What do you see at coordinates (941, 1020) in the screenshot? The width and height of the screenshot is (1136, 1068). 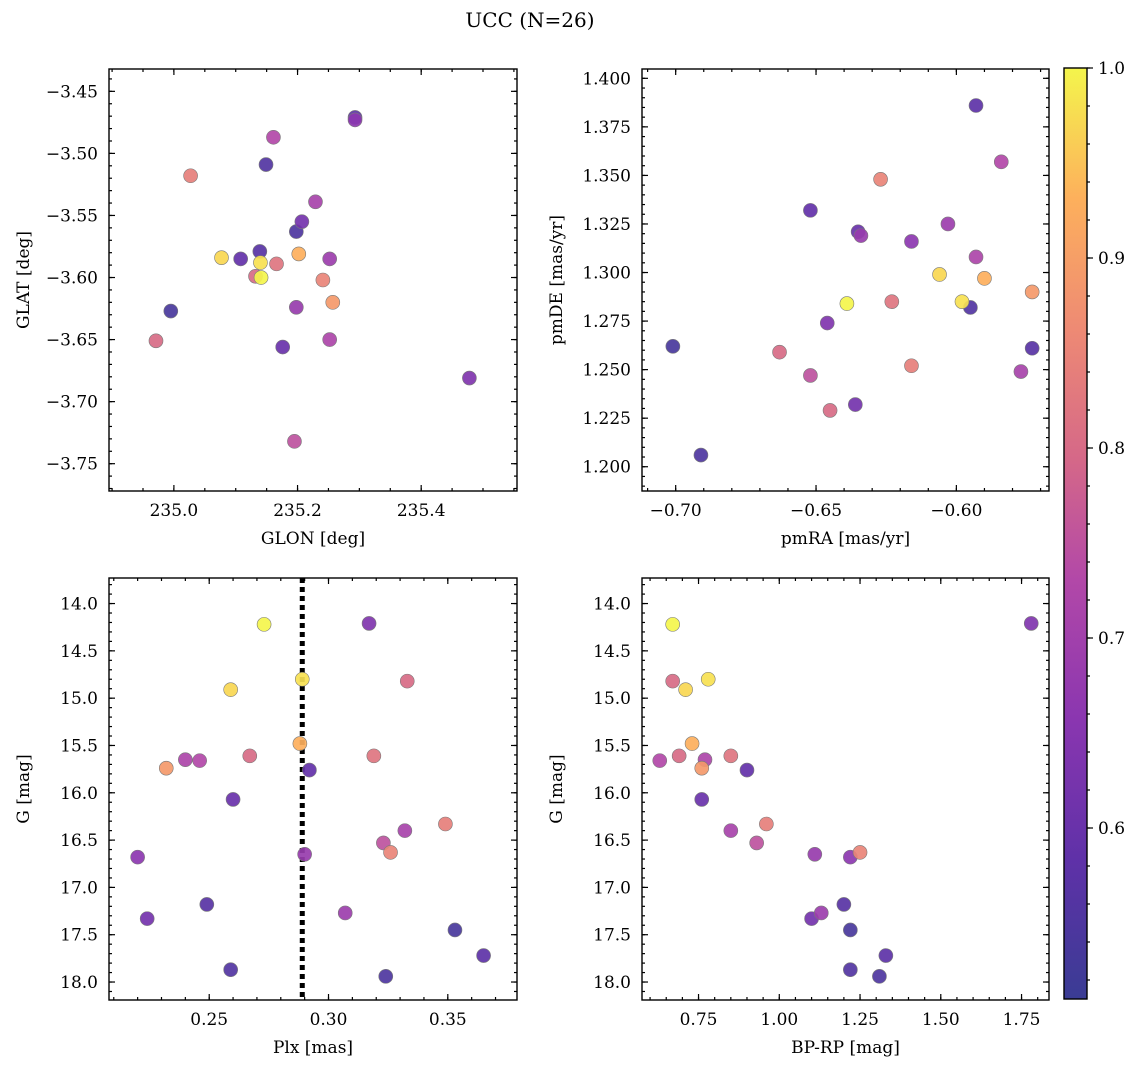 I see `x-tick-label: 1.50` at bounding box center [941, 1020].